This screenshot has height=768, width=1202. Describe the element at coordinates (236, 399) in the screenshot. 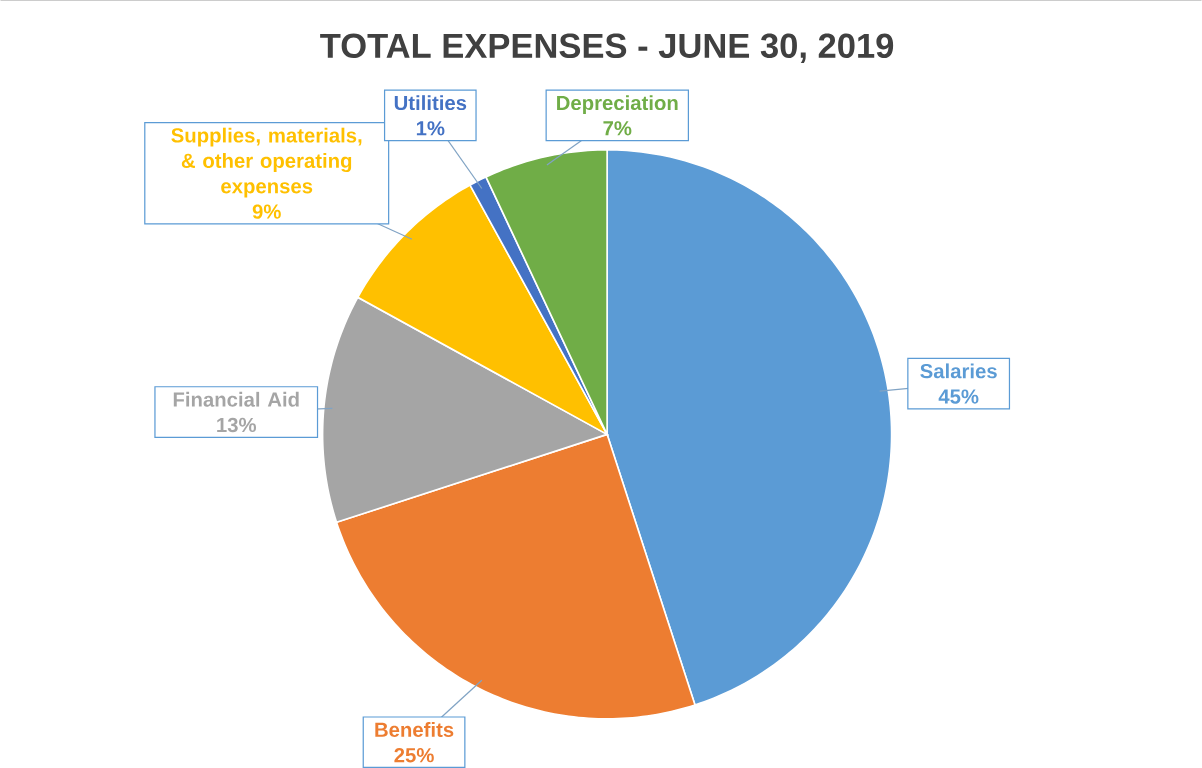

I see `slice-label: Financial Aid` at that location.